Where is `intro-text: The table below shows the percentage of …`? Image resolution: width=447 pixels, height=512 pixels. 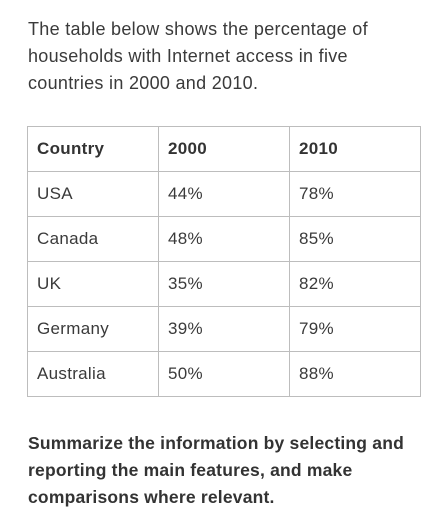 intro-text: The table below shows the percentage of … is located at coordinates (198, 56).